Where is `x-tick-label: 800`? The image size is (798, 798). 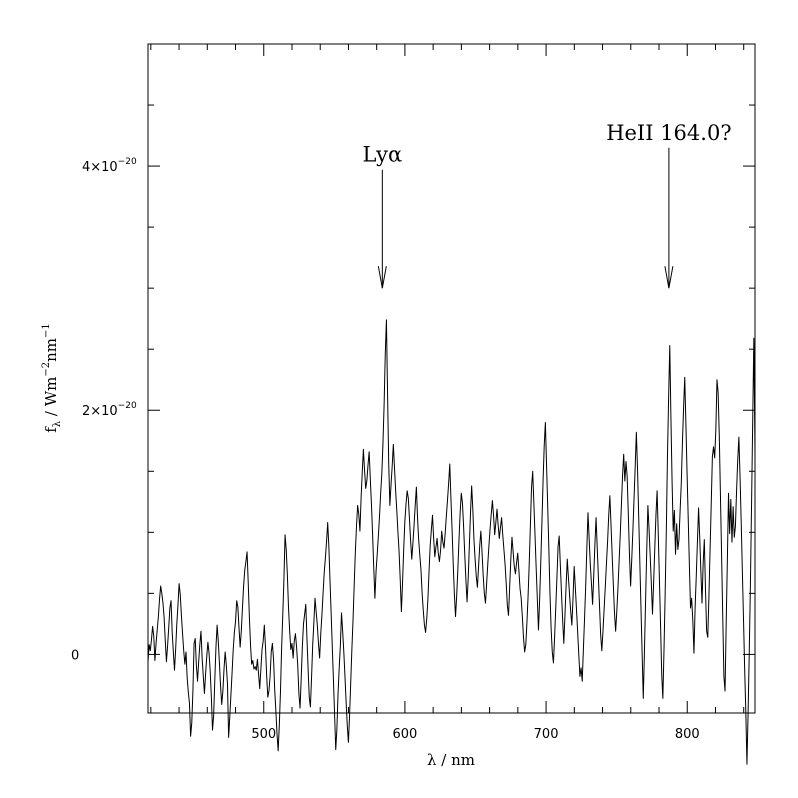
x-tick-label: 800 is located at coordinates (687, 734).